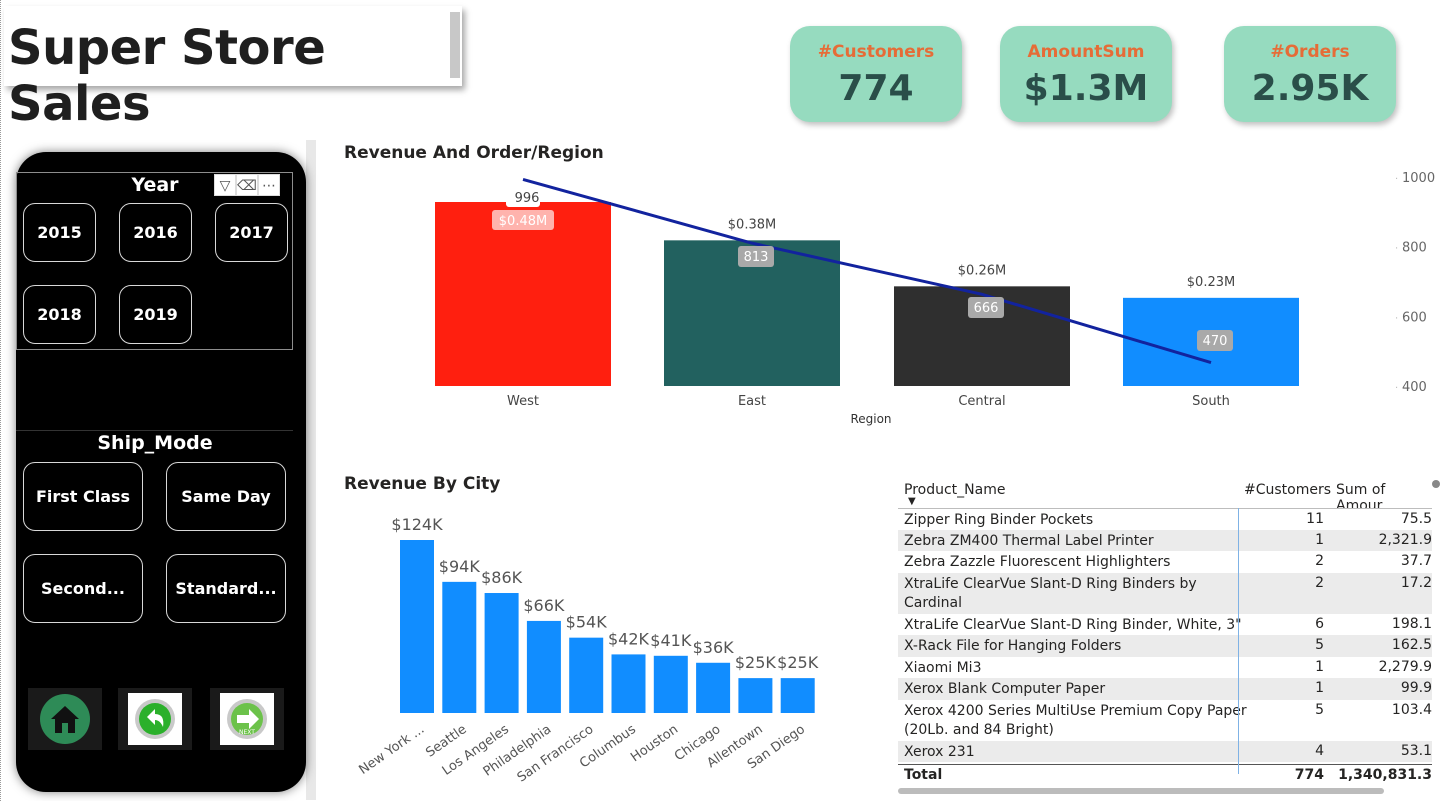 The image size is (1445, 801). Describe the element at coordinates (714, 647) in the screenshot. I see `bar-data-label: $36K` at that location.